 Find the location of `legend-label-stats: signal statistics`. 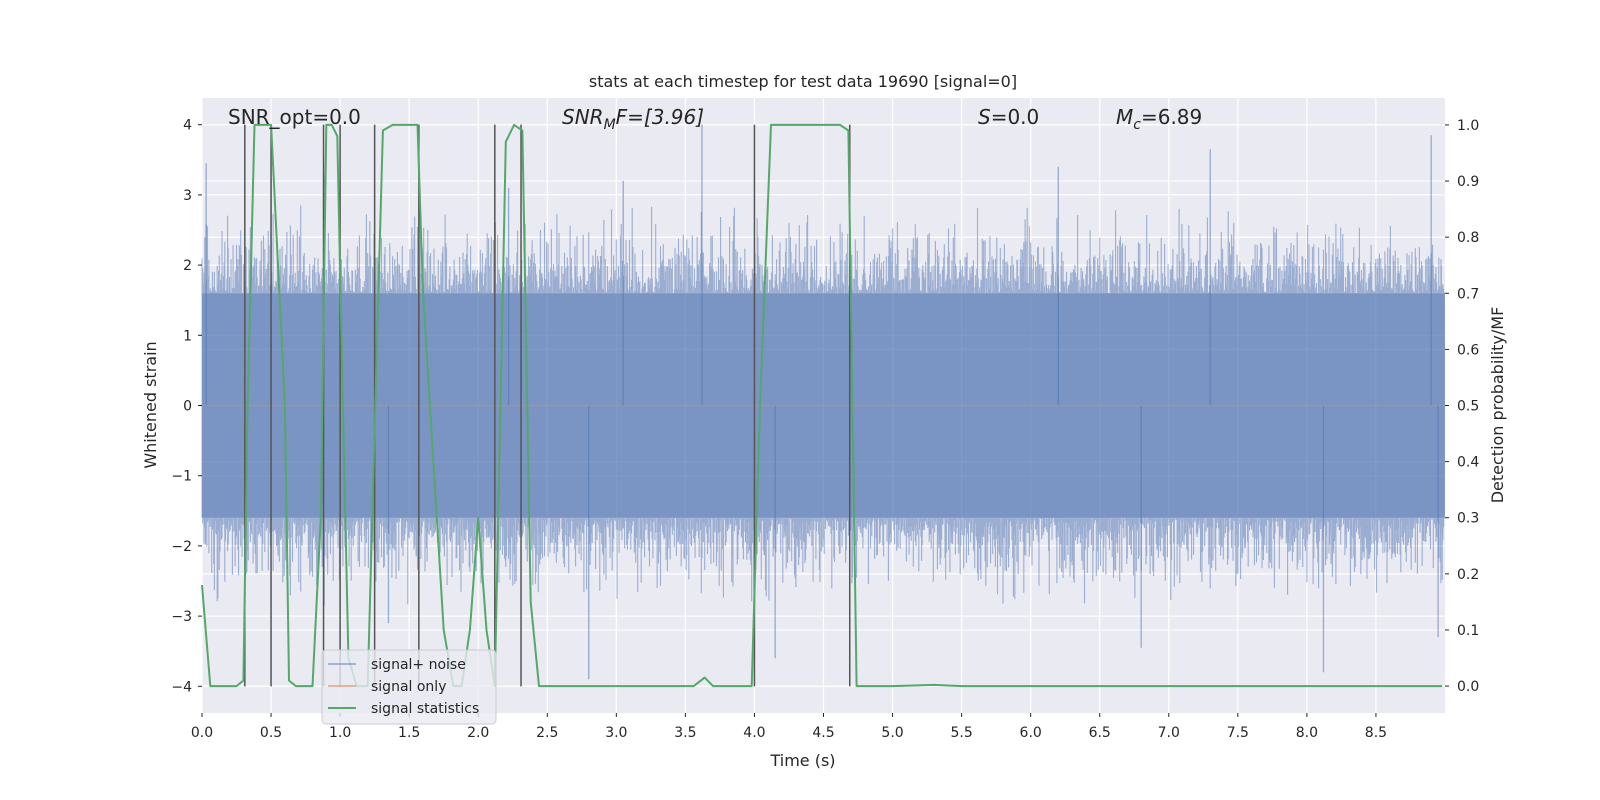

legend-label-stats: signal statistics is located at coordinates (425, 709).